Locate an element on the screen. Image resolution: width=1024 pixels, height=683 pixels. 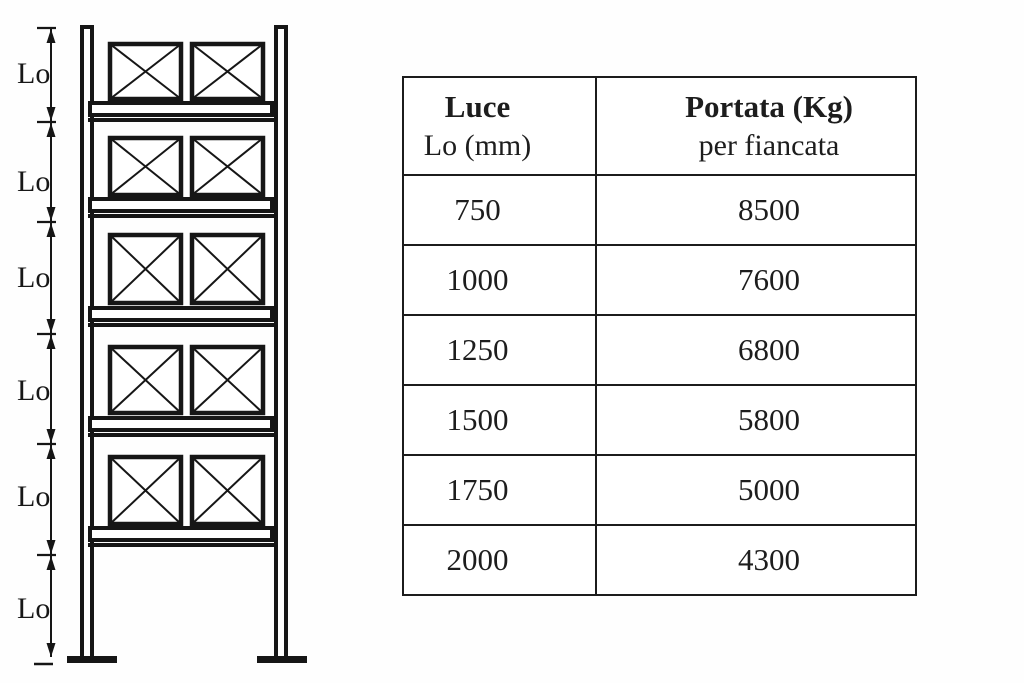
table-row: 1250 6800 is located at coordinates (659, 350).